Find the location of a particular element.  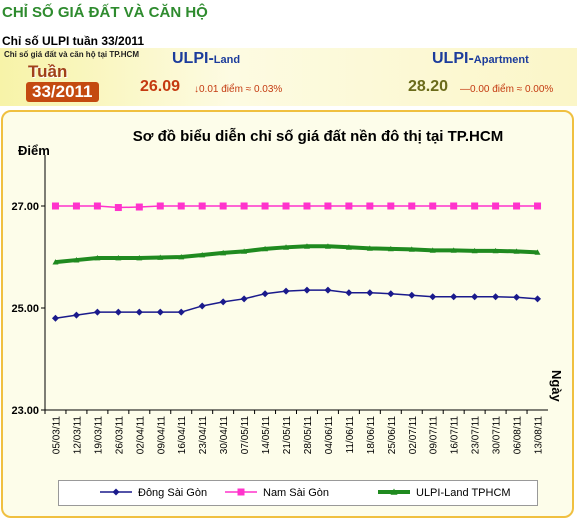

week-number: 33/2011 is located at coordinates (62, 92).